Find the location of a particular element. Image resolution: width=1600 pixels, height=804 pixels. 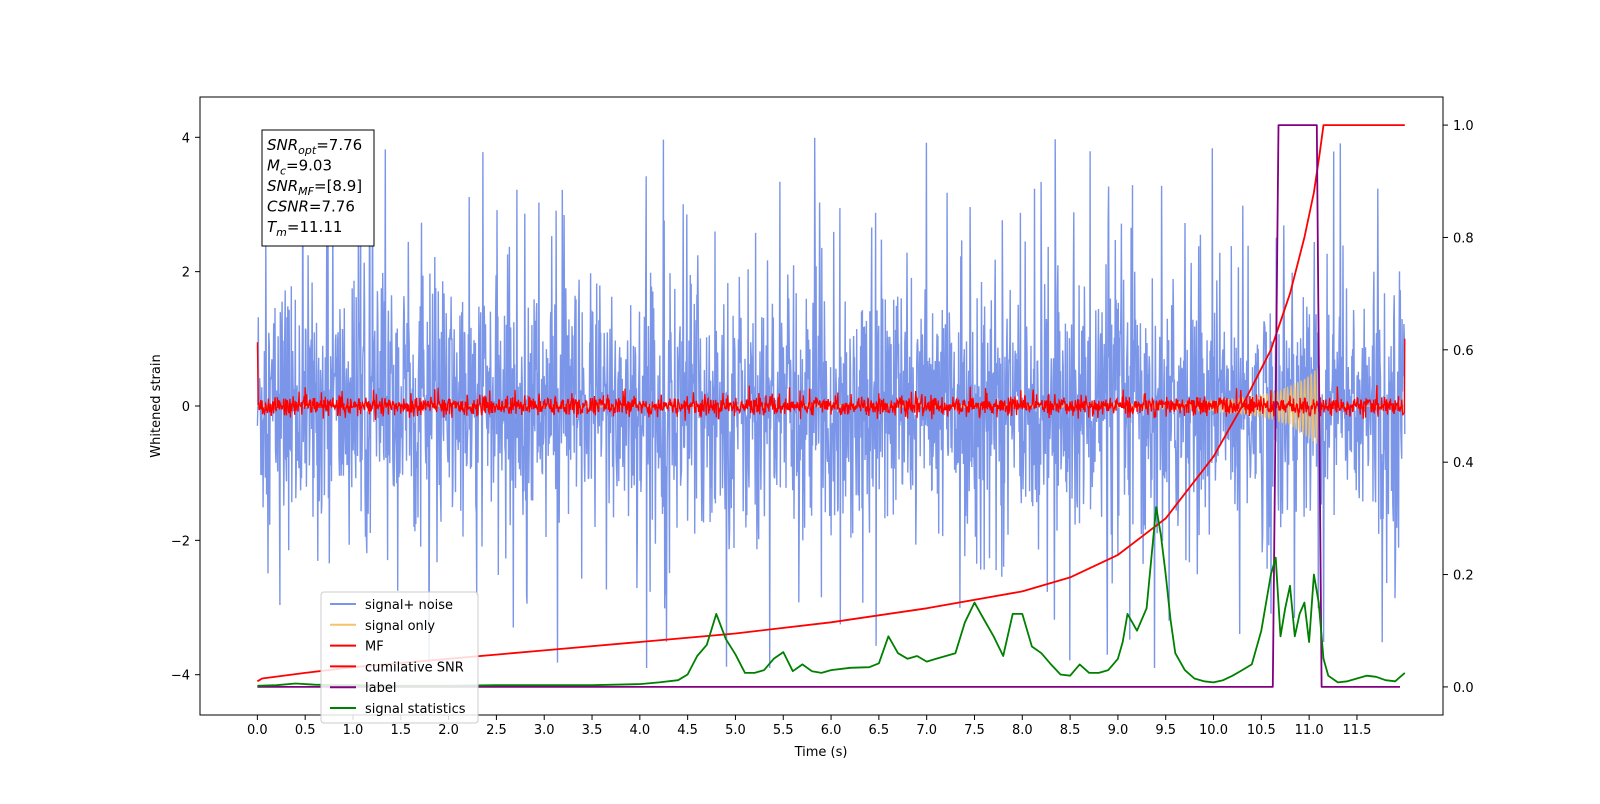

x-tick-label: 6.5 is located at coordinates (879, 730).